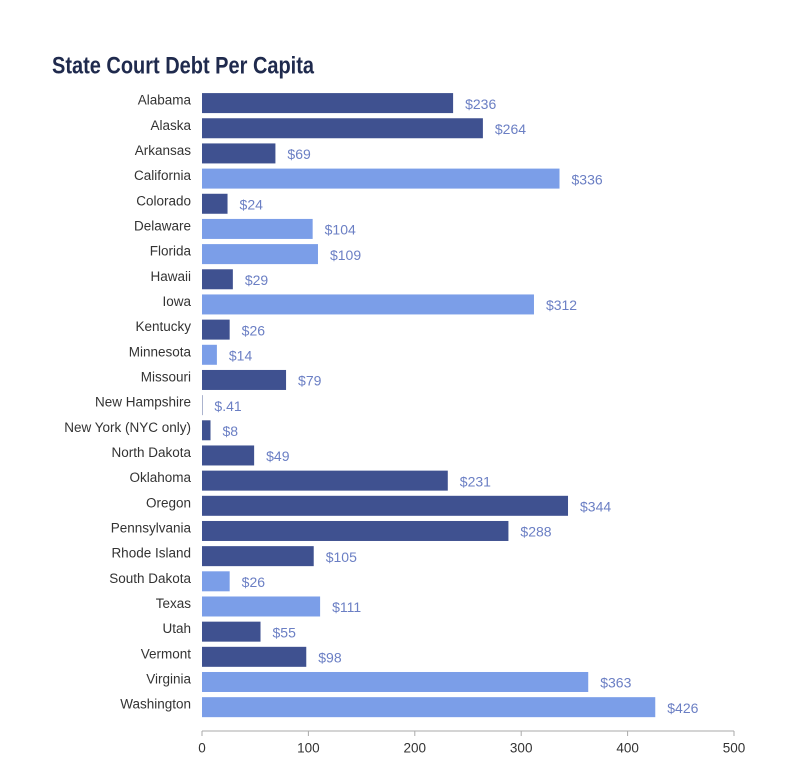  What do you see at coordinates (231, 431) in the screenshot?
I see `value-label: $8` at bounding box center [231, 431].